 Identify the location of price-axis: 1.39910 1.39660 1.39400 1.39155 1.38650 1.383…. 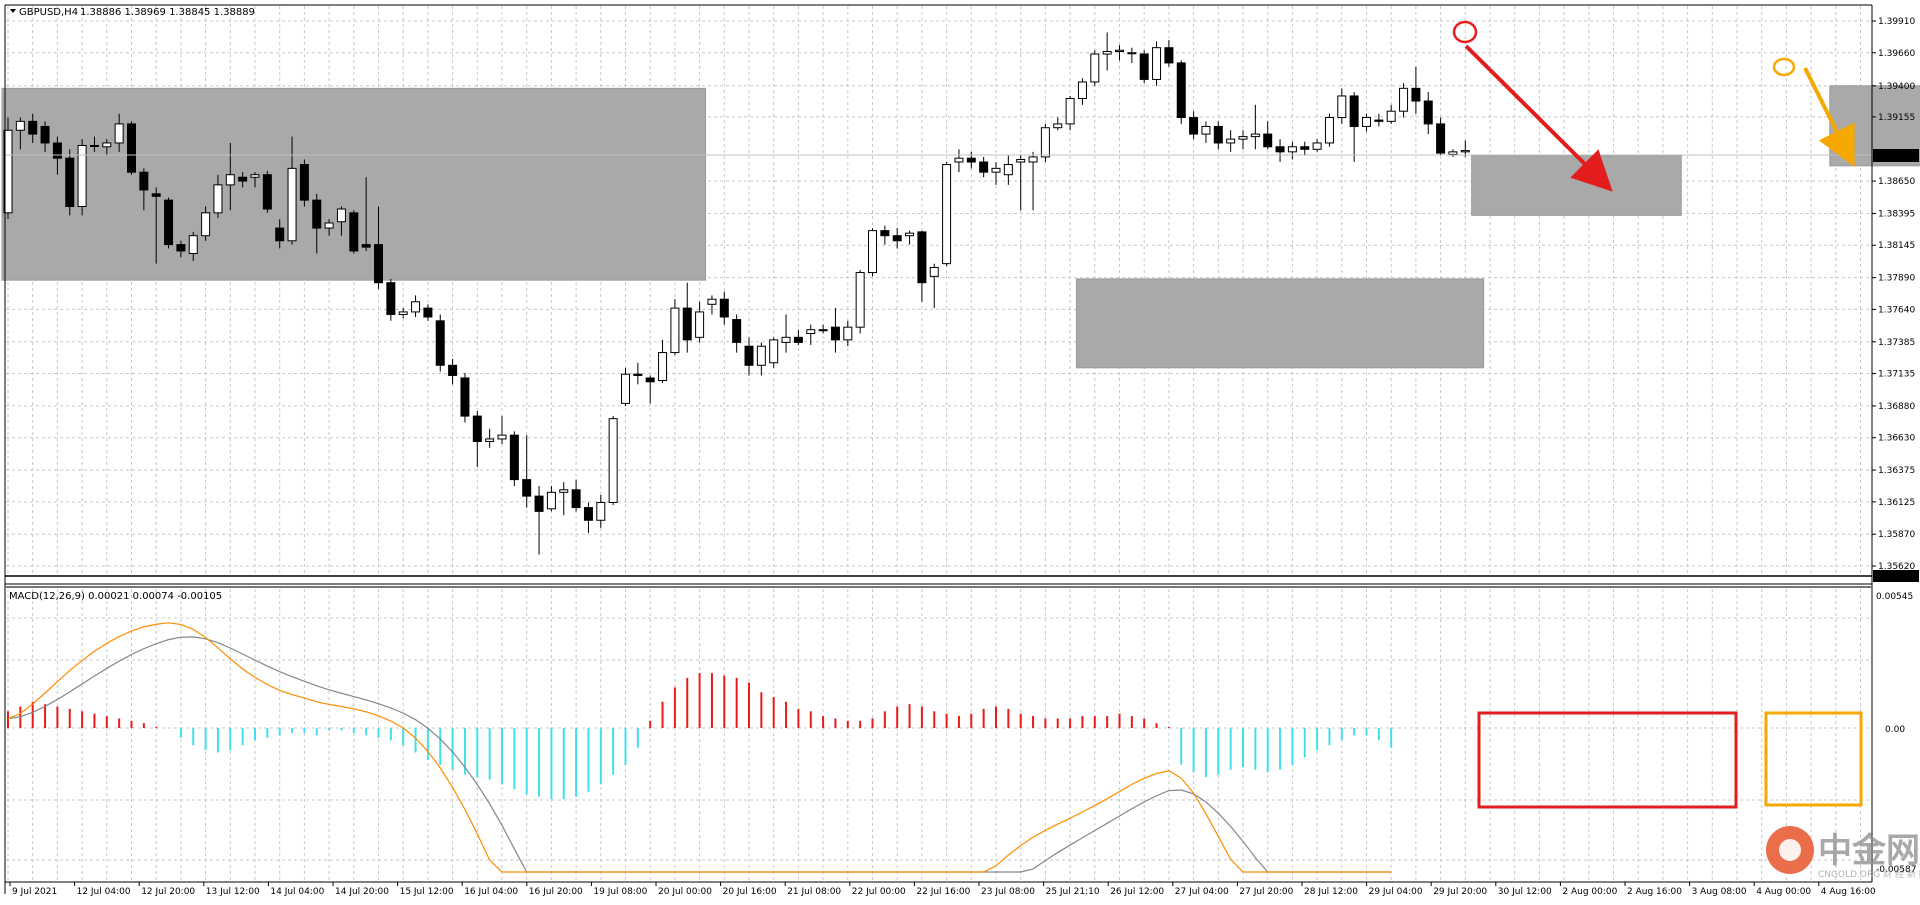
(1893, 294).